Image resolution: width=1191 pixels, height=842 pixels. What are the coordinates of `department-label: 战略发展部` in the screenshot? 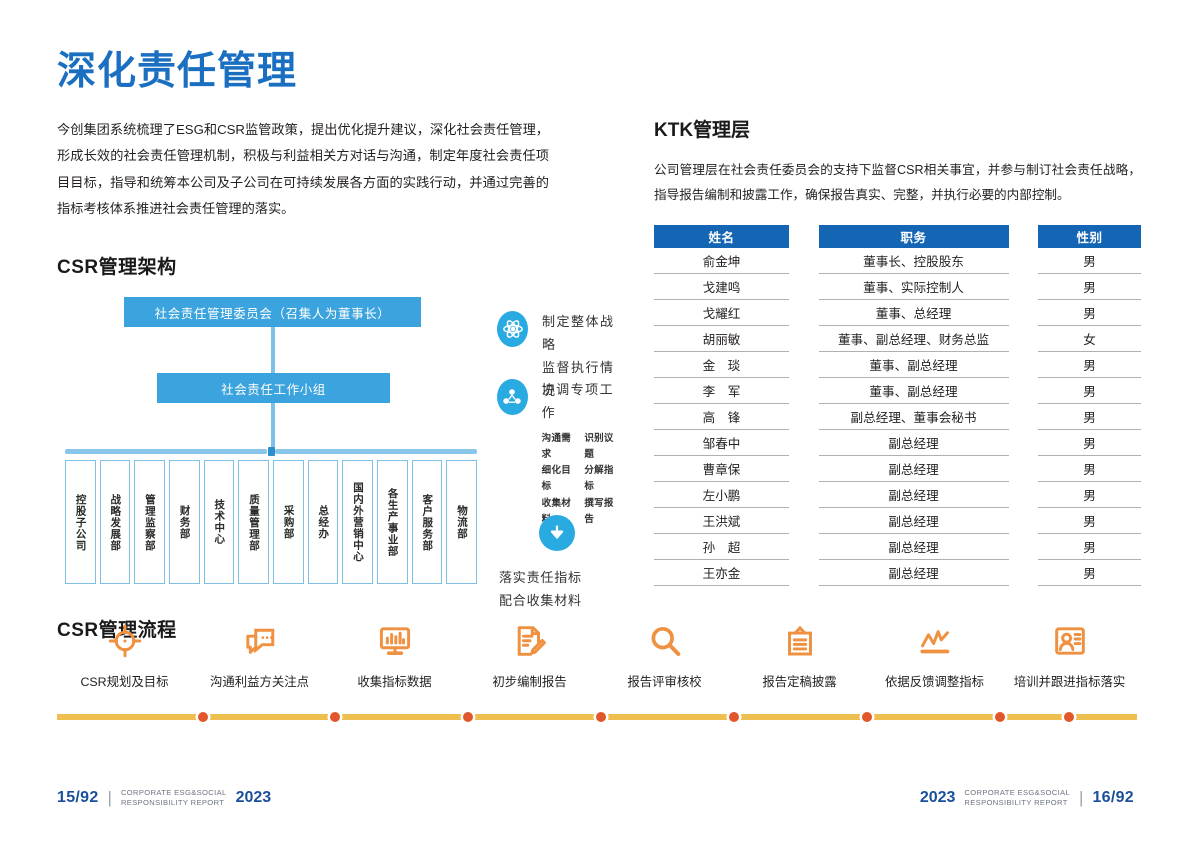 It's located at (115, 522).